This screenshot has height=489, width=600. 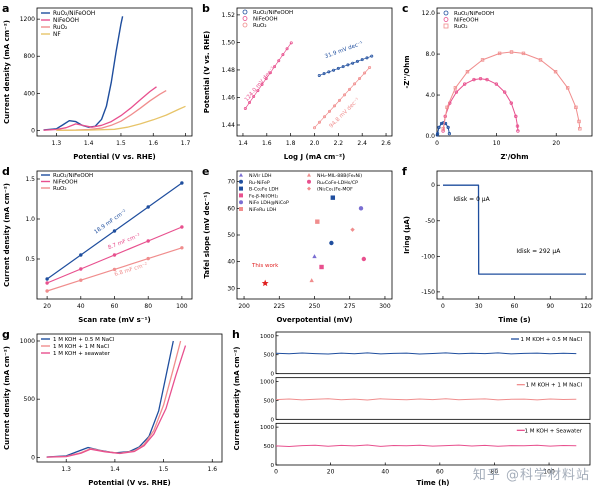 I want to click on svg-text: 1.4, so click(x=243, y=143).